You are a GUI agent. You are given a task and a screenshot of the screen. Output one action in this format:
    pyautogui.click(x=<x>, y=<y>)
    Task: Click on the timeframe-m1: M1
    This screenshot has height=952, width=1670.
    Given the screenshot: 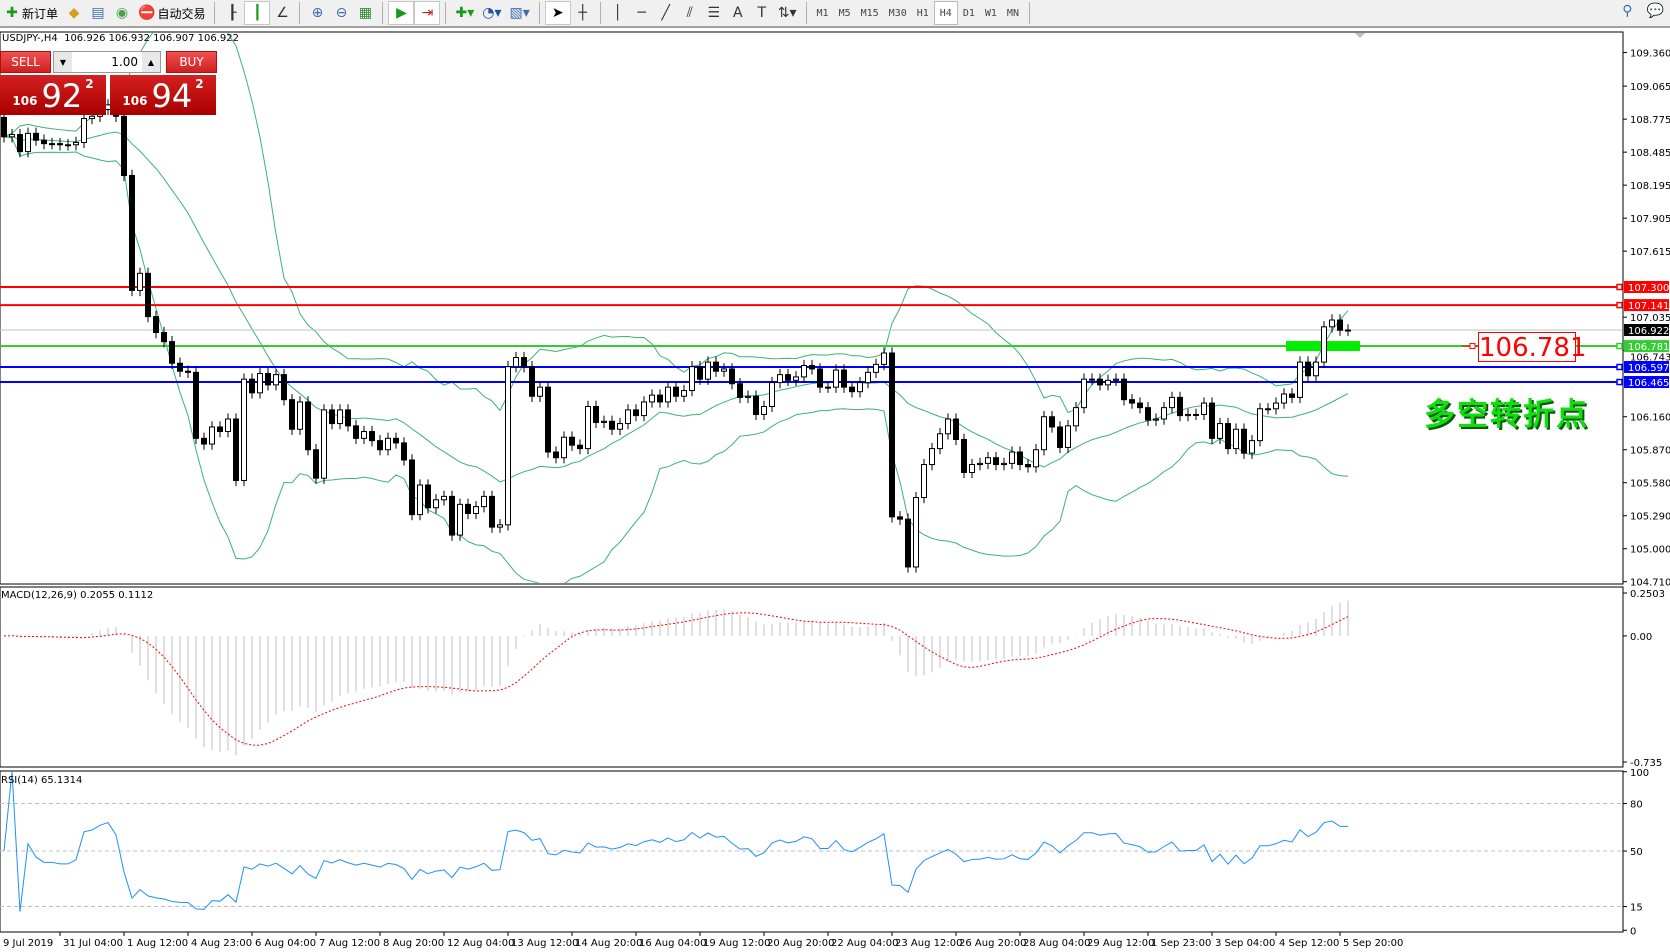 What is the action you would take?
    pyautogui.click(x=822, y=13)
    